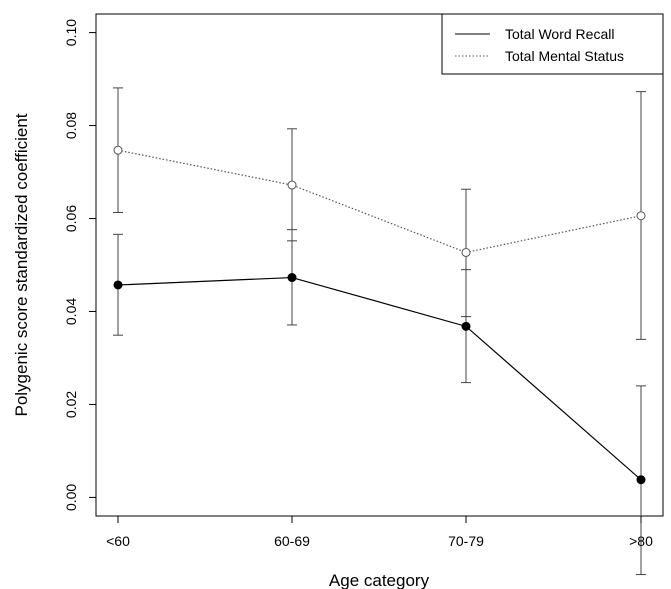 The height and width of the screenshot is (589, 671). What do you see at coordinates (379, 532) in the screenshot?
I see `x-axis: <60 60-69 70-79 >80` at bounding box center [379, 532].